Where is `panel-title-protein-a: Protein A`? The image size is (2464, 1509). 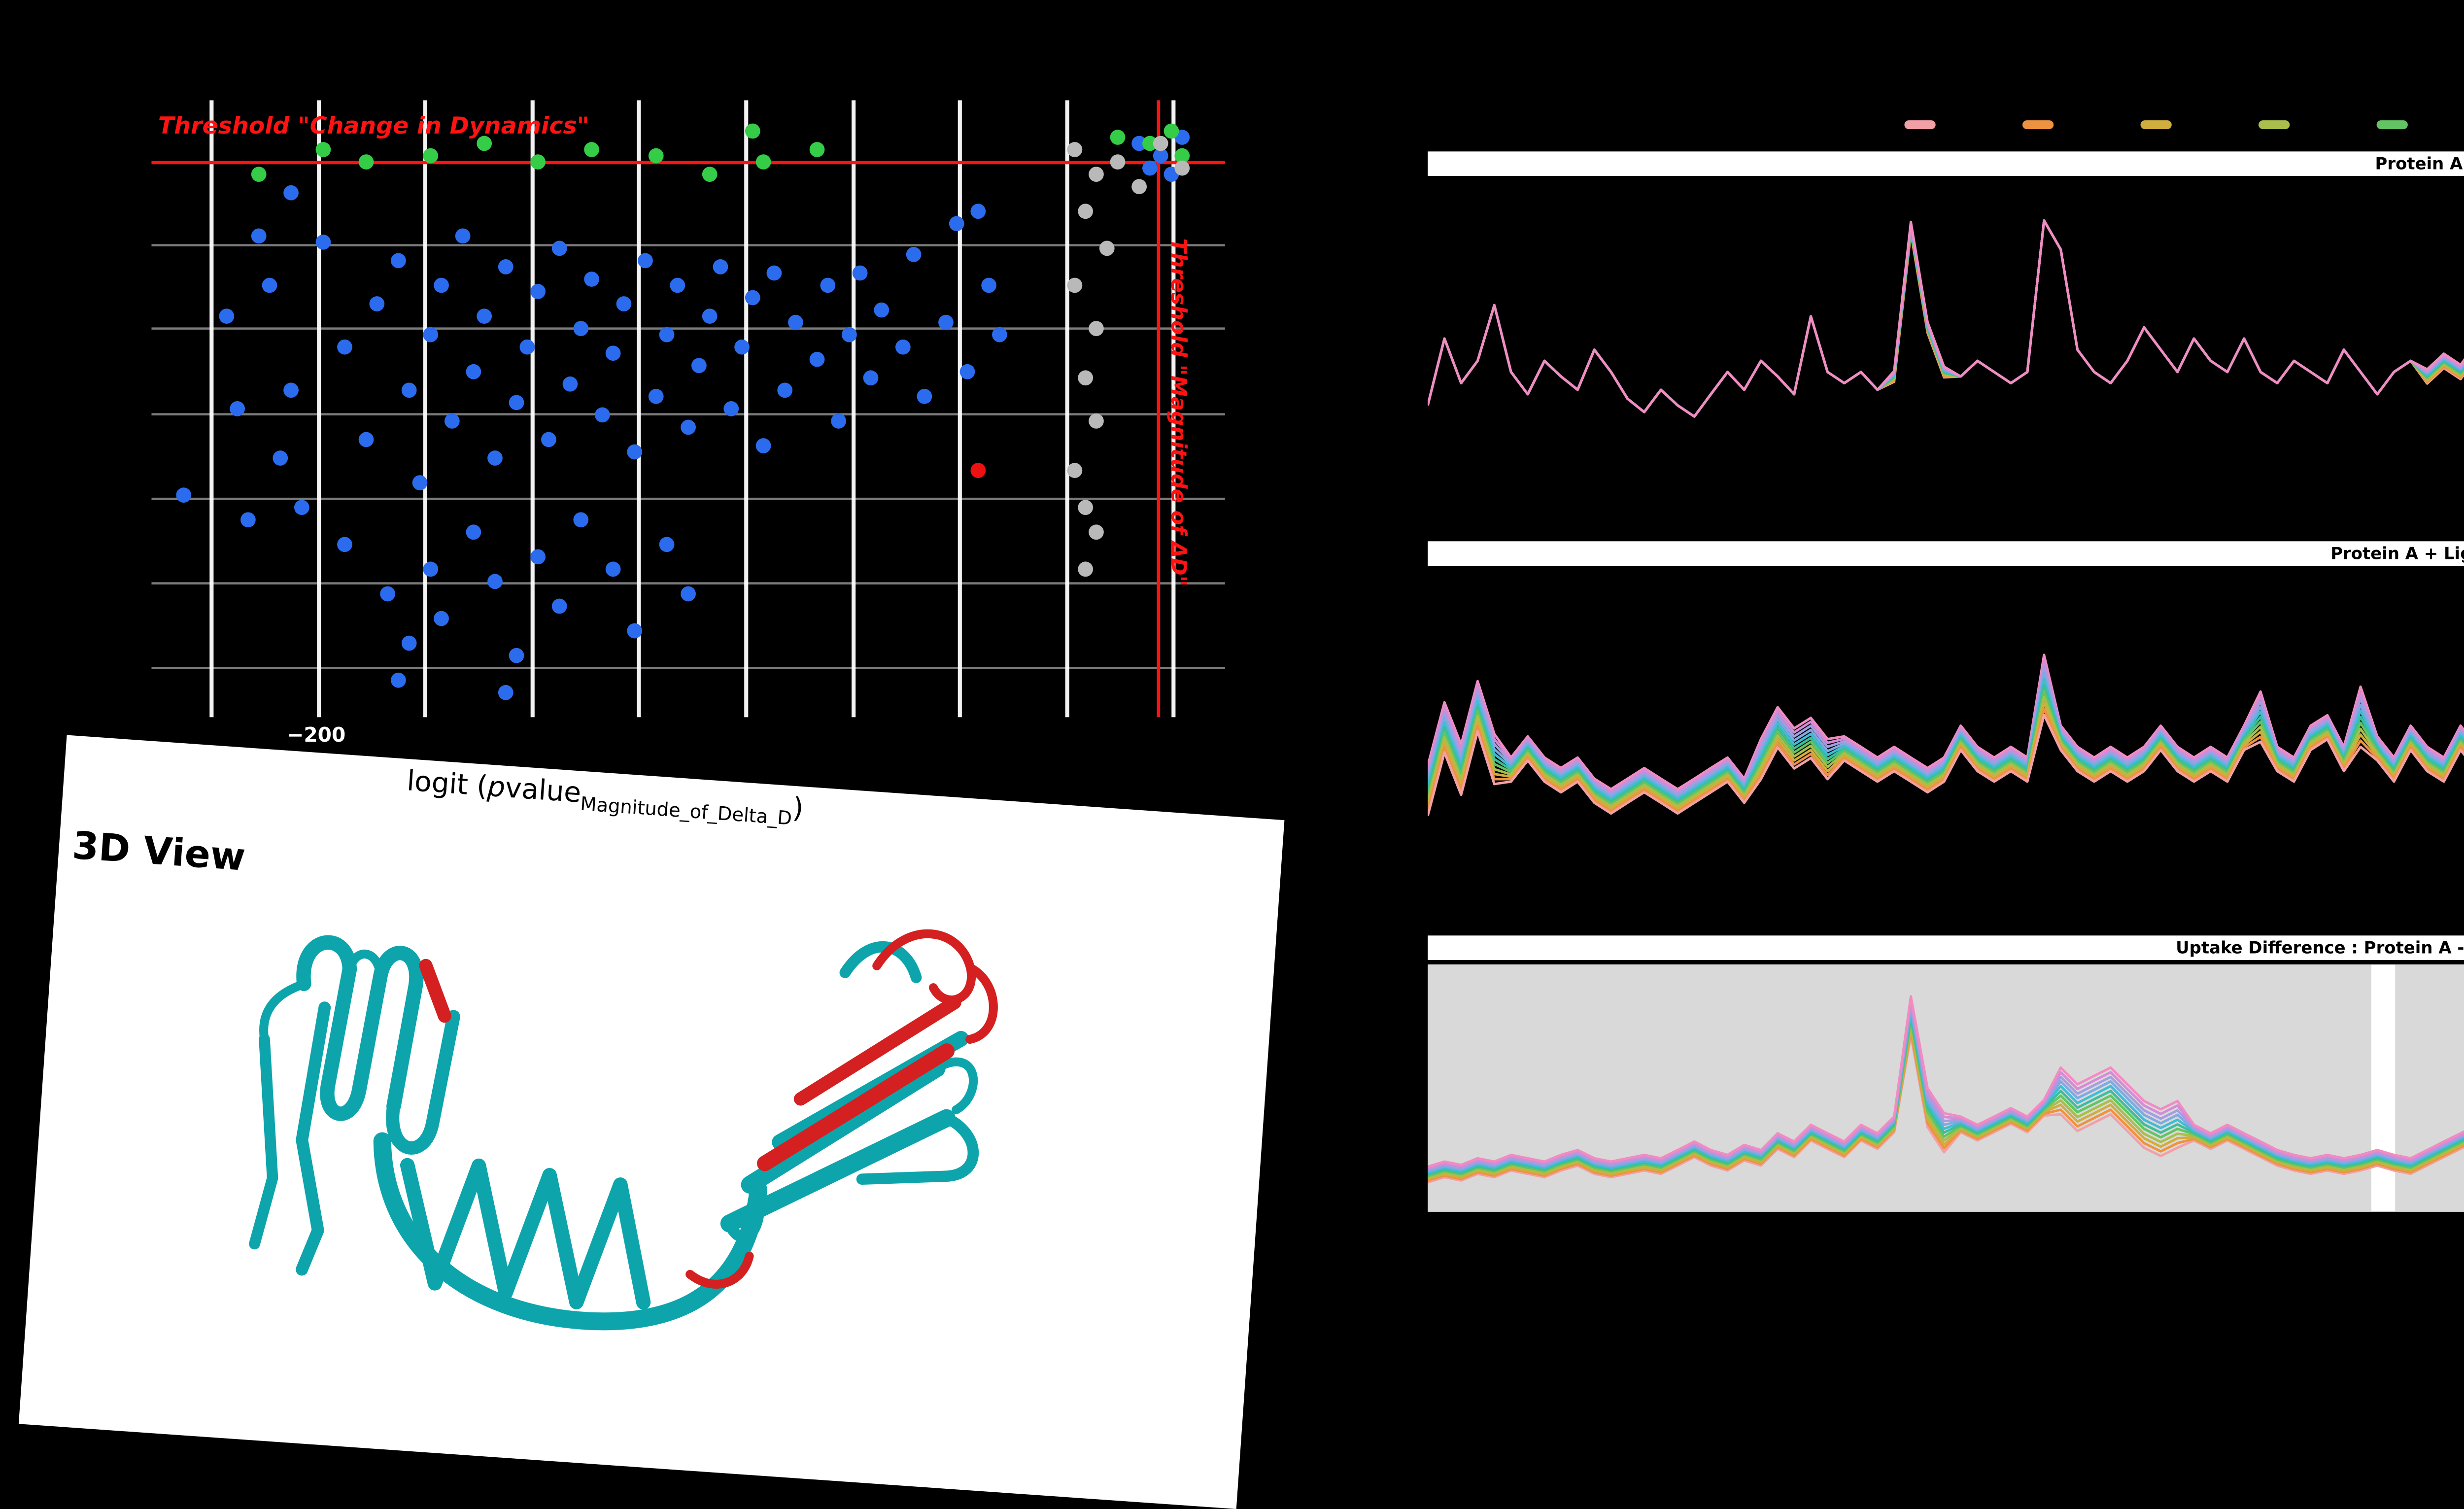 panel-title-protein-a: Protein A is located at coordinates (1946, 163).